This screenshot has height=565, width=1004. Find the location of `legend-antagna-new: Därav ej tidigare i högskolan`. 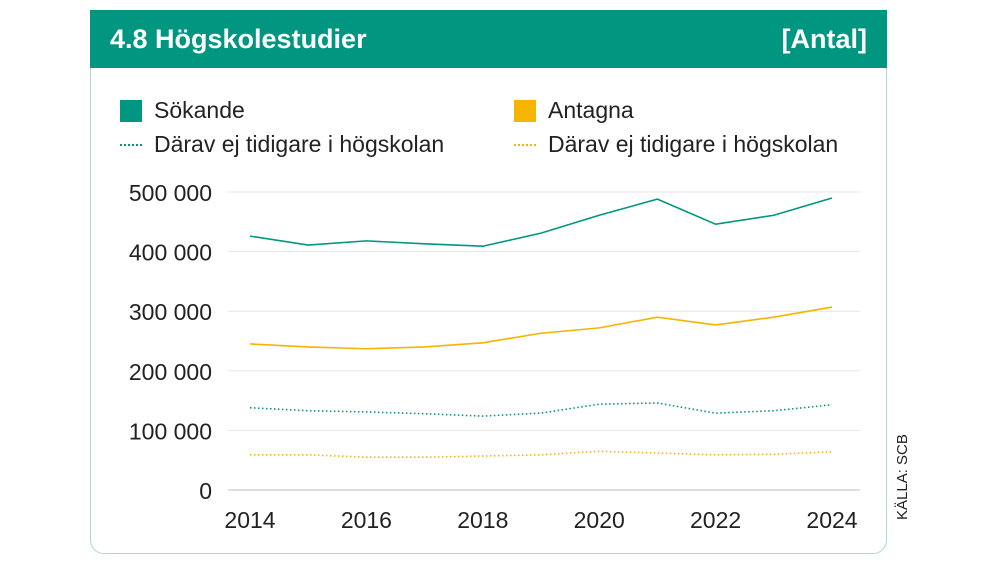

legend-antagna-new: Därav ej tidigare i högskolan is located at coordinates (676, 144).